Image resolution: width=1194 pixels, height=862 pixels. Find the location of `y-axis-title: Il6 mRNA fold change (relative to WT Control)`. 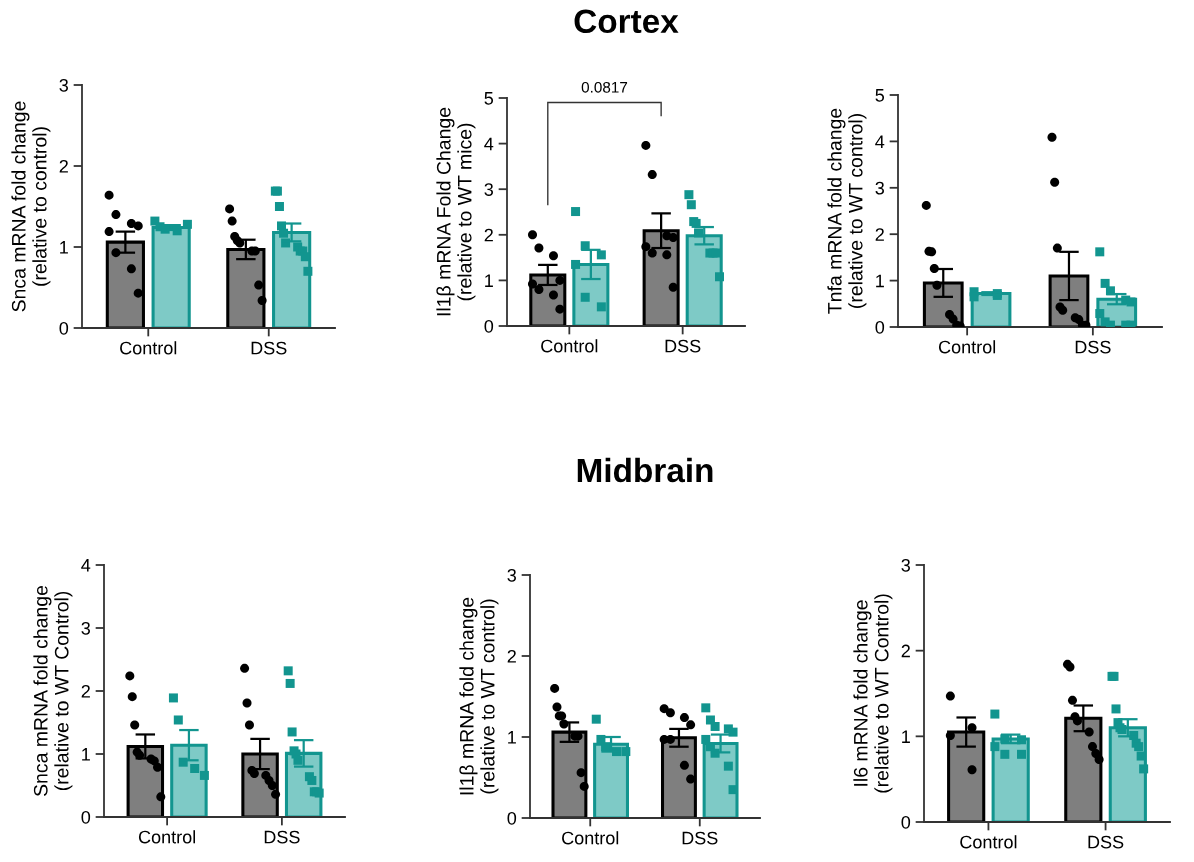

y-axis-title: Il6 mRNA fold change (relative to WT Control) is located at coordinates (873, 693).